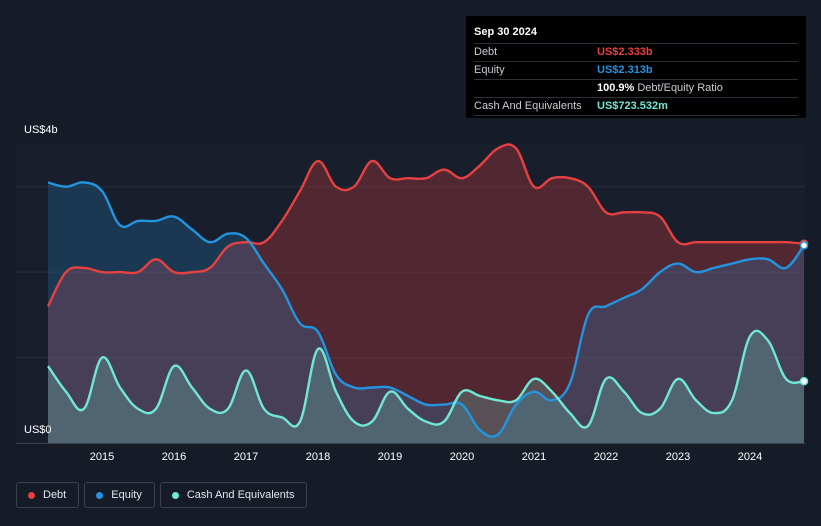 The height and width of the screenshot is (526, 821). I want to click on tooltip-row-ratio: 100.9% Debt/Equity Ratio, so click(636, 88).